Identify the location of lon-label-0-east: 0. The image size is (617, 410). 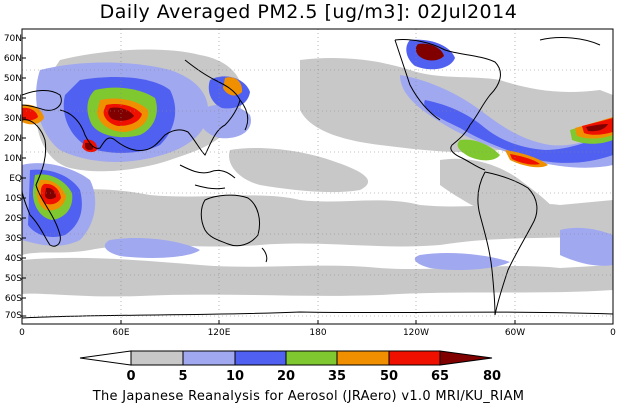
(613, 333).